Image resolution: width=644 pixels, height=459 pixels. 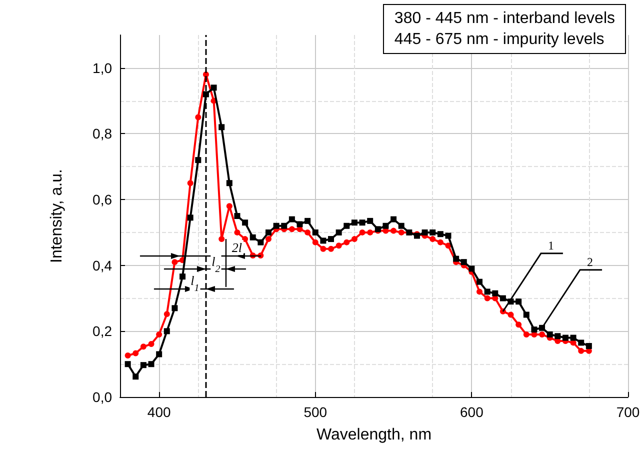 What do you see at coordinates (504, 19) in the screenshot?
I see `text: 380 - 445 nm - interband levels` at bounding box center [504, 19].